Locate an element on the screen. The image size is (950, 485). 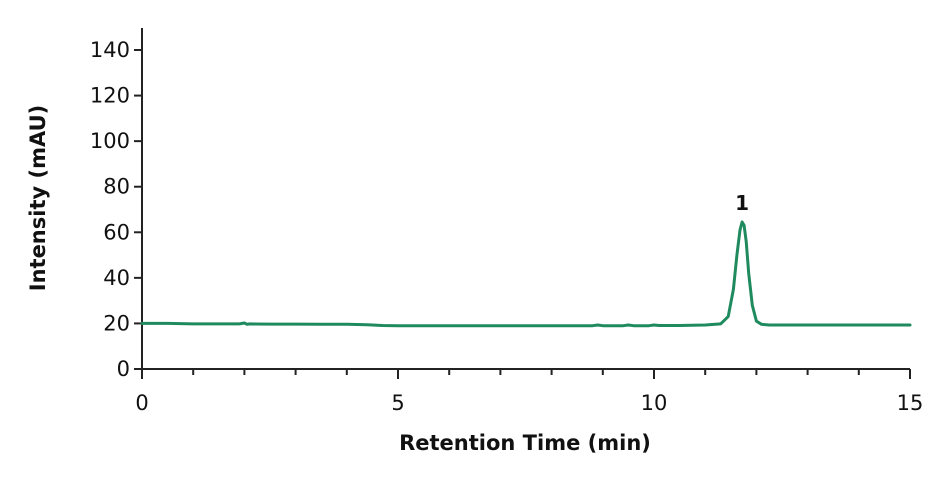
y-axis-title: Intensity (mAU) is located at coordinates (38, 198).